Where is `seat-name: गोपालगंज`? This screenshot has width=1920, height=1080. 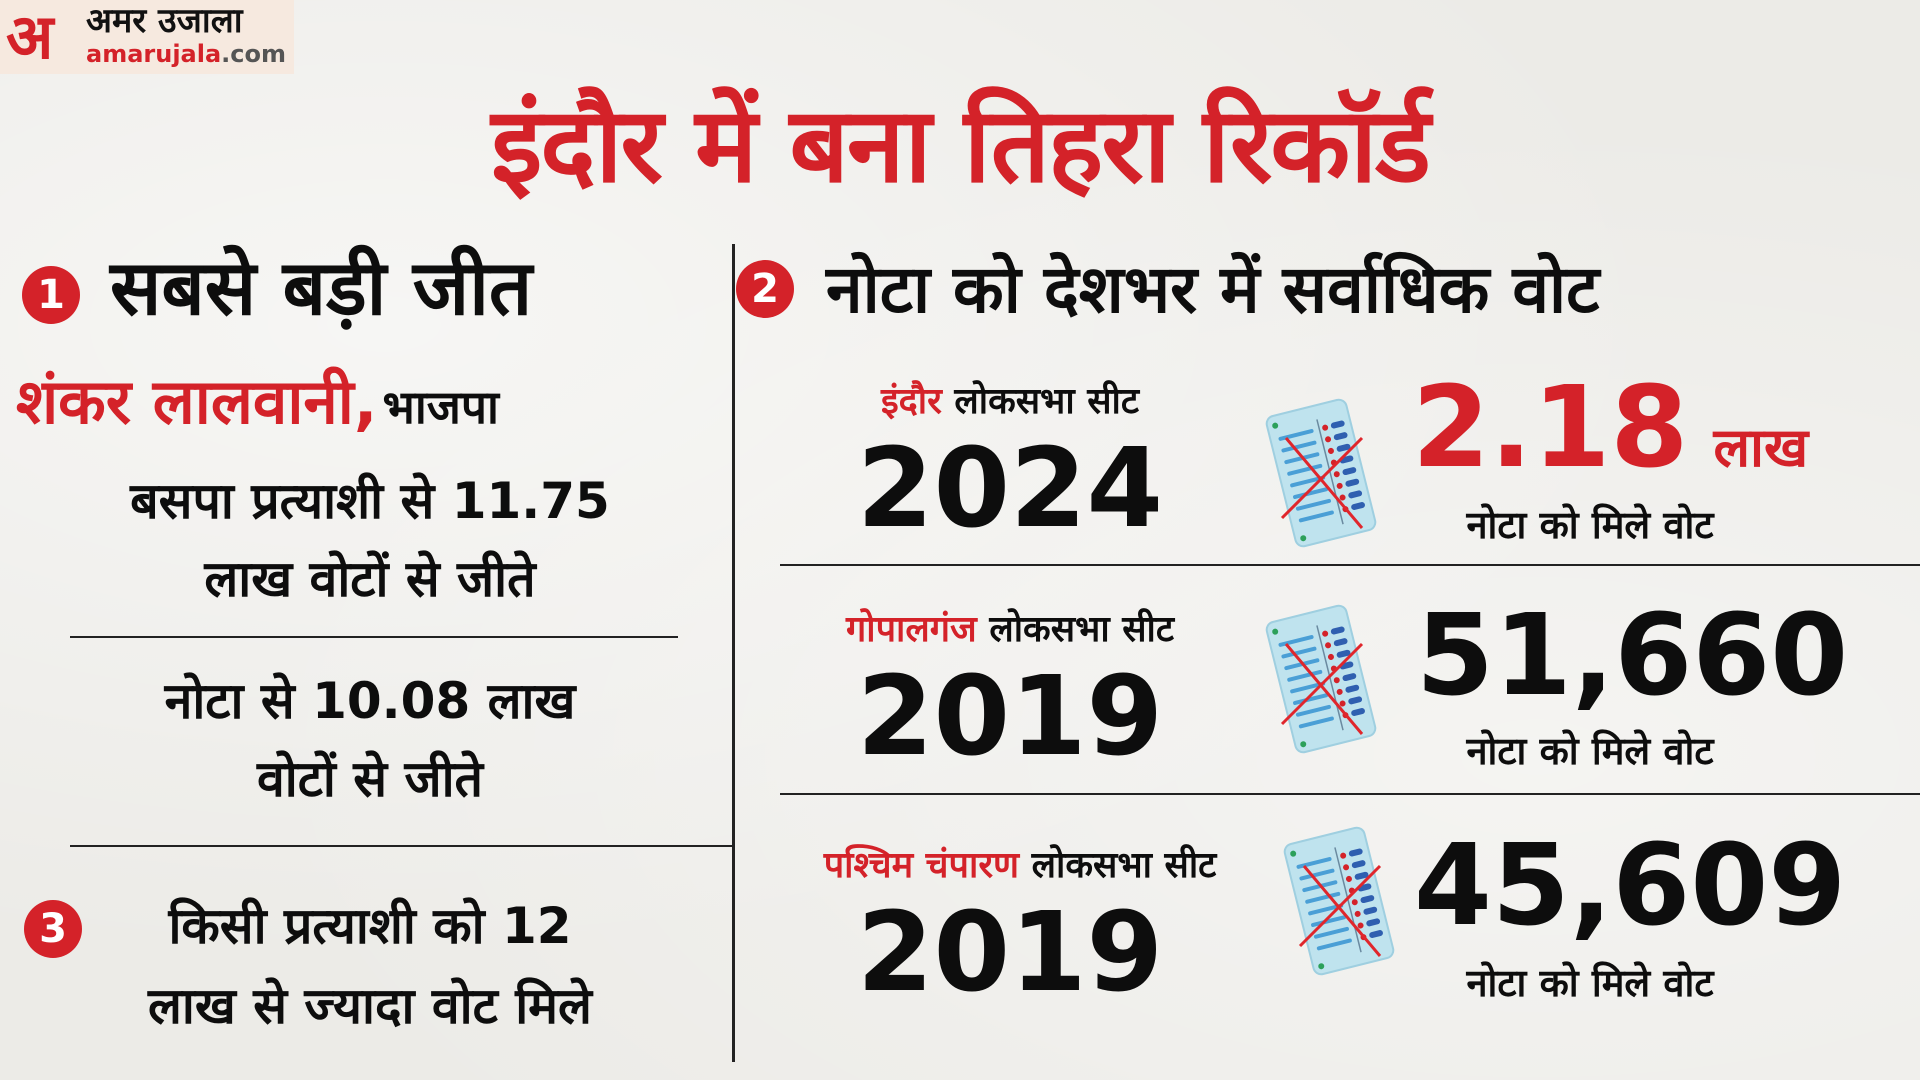 seat-name: गोपालगंज is located at coordinates (911, 629).